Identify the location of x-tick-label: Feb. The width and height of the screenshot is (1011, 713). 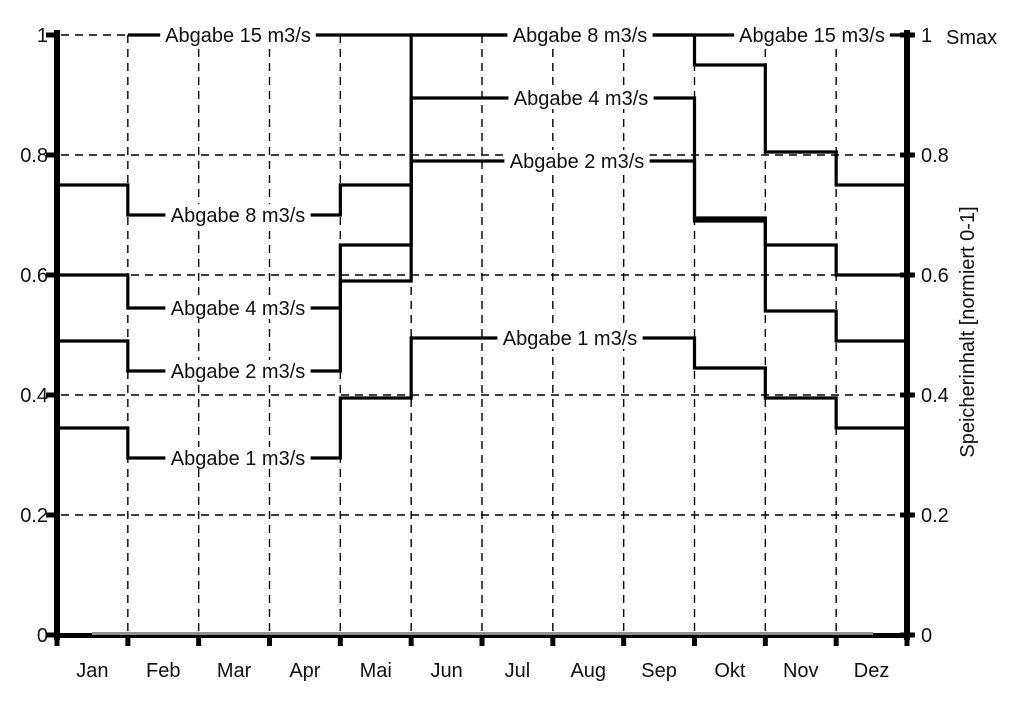
(163, 671).